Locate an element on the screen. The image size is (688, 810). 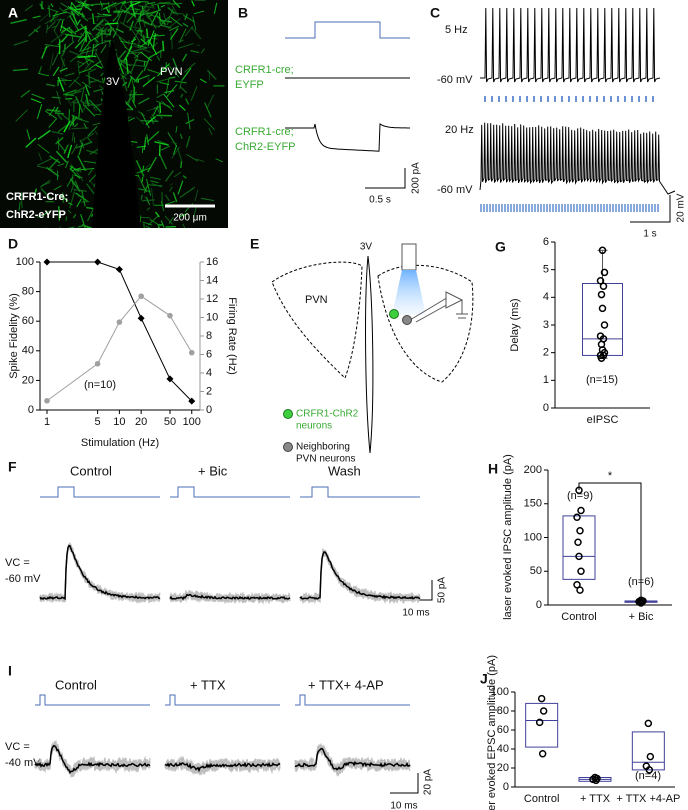
label: PVN is located at coordinates (316, 300).